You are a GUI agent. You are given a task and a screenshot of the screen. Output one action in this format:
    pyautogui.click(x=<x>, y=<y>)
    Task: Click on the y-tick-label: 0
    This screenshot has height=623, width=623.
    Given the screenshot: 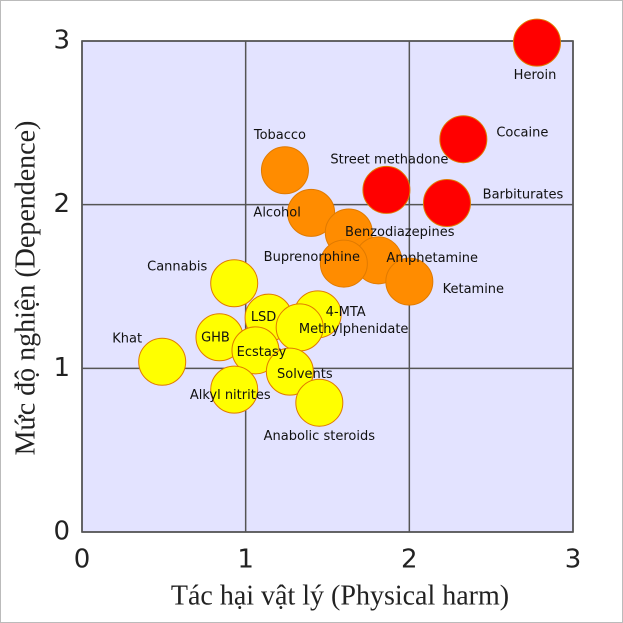 What is the action you would take?
    pyautogui.click(x=61, y=532)
    